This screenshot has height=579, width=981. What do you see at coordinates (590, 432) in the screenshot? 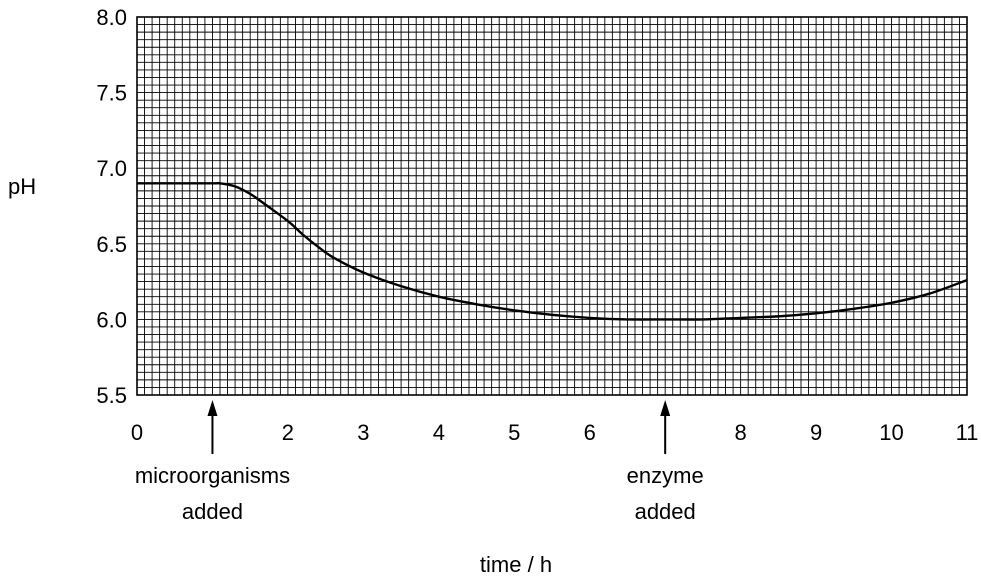
I see `x-tick-label: 6` at bounding box center [590, 432].